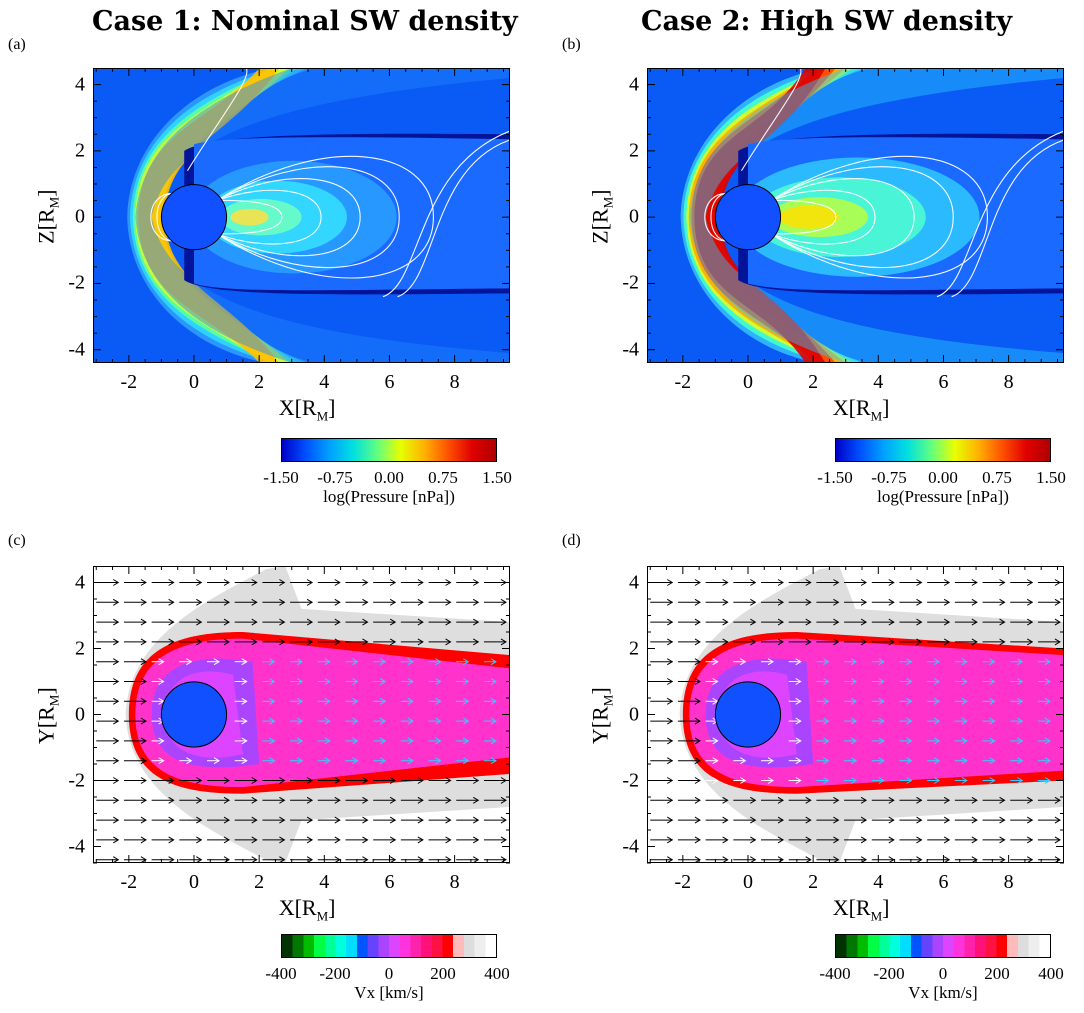 This screenshot has width=1084, height=1013. I want to click on colorbar-tick-label: -0.75, so click(889, 477).